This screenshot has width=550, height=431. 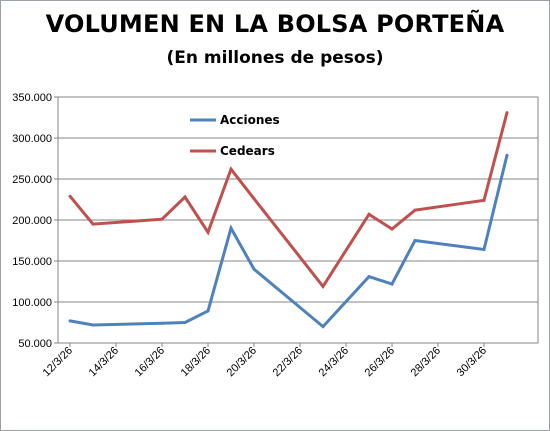 What do you see at coordinates (235, 135) in the screenshot?
I see `legend: Acciones Cedears` at bounding box center [235, 135].